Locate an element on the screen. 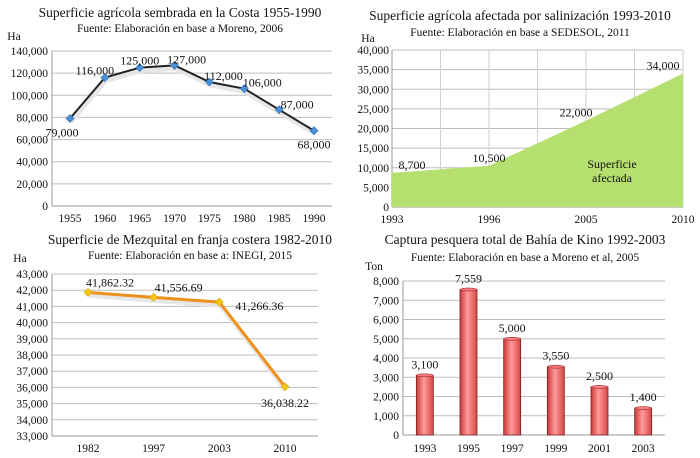 This screenshot has height=458, width=700. x-tick-label: 1960 is located at coordinates (104, 219).